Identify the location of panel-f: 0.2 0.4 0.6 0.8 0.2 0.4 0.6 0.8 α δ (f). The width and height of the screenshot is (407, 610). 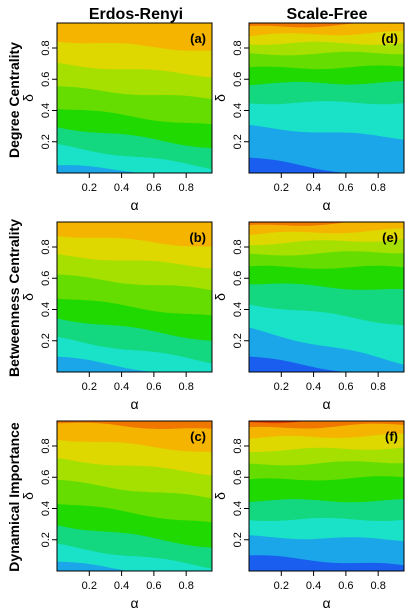
(308, 515).